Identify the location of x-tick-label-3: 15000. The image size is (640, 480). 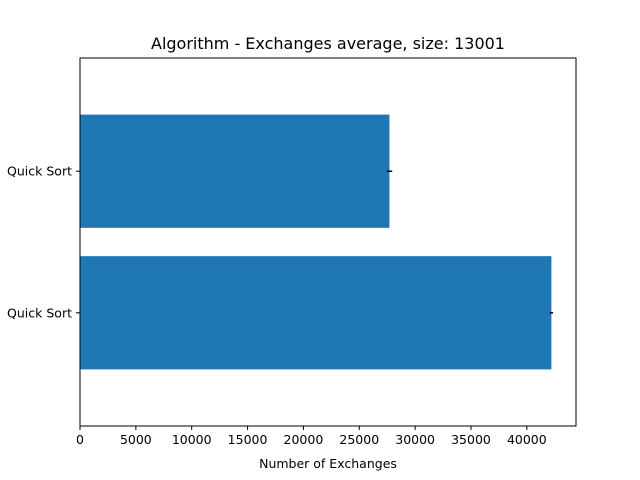
(248, 439).